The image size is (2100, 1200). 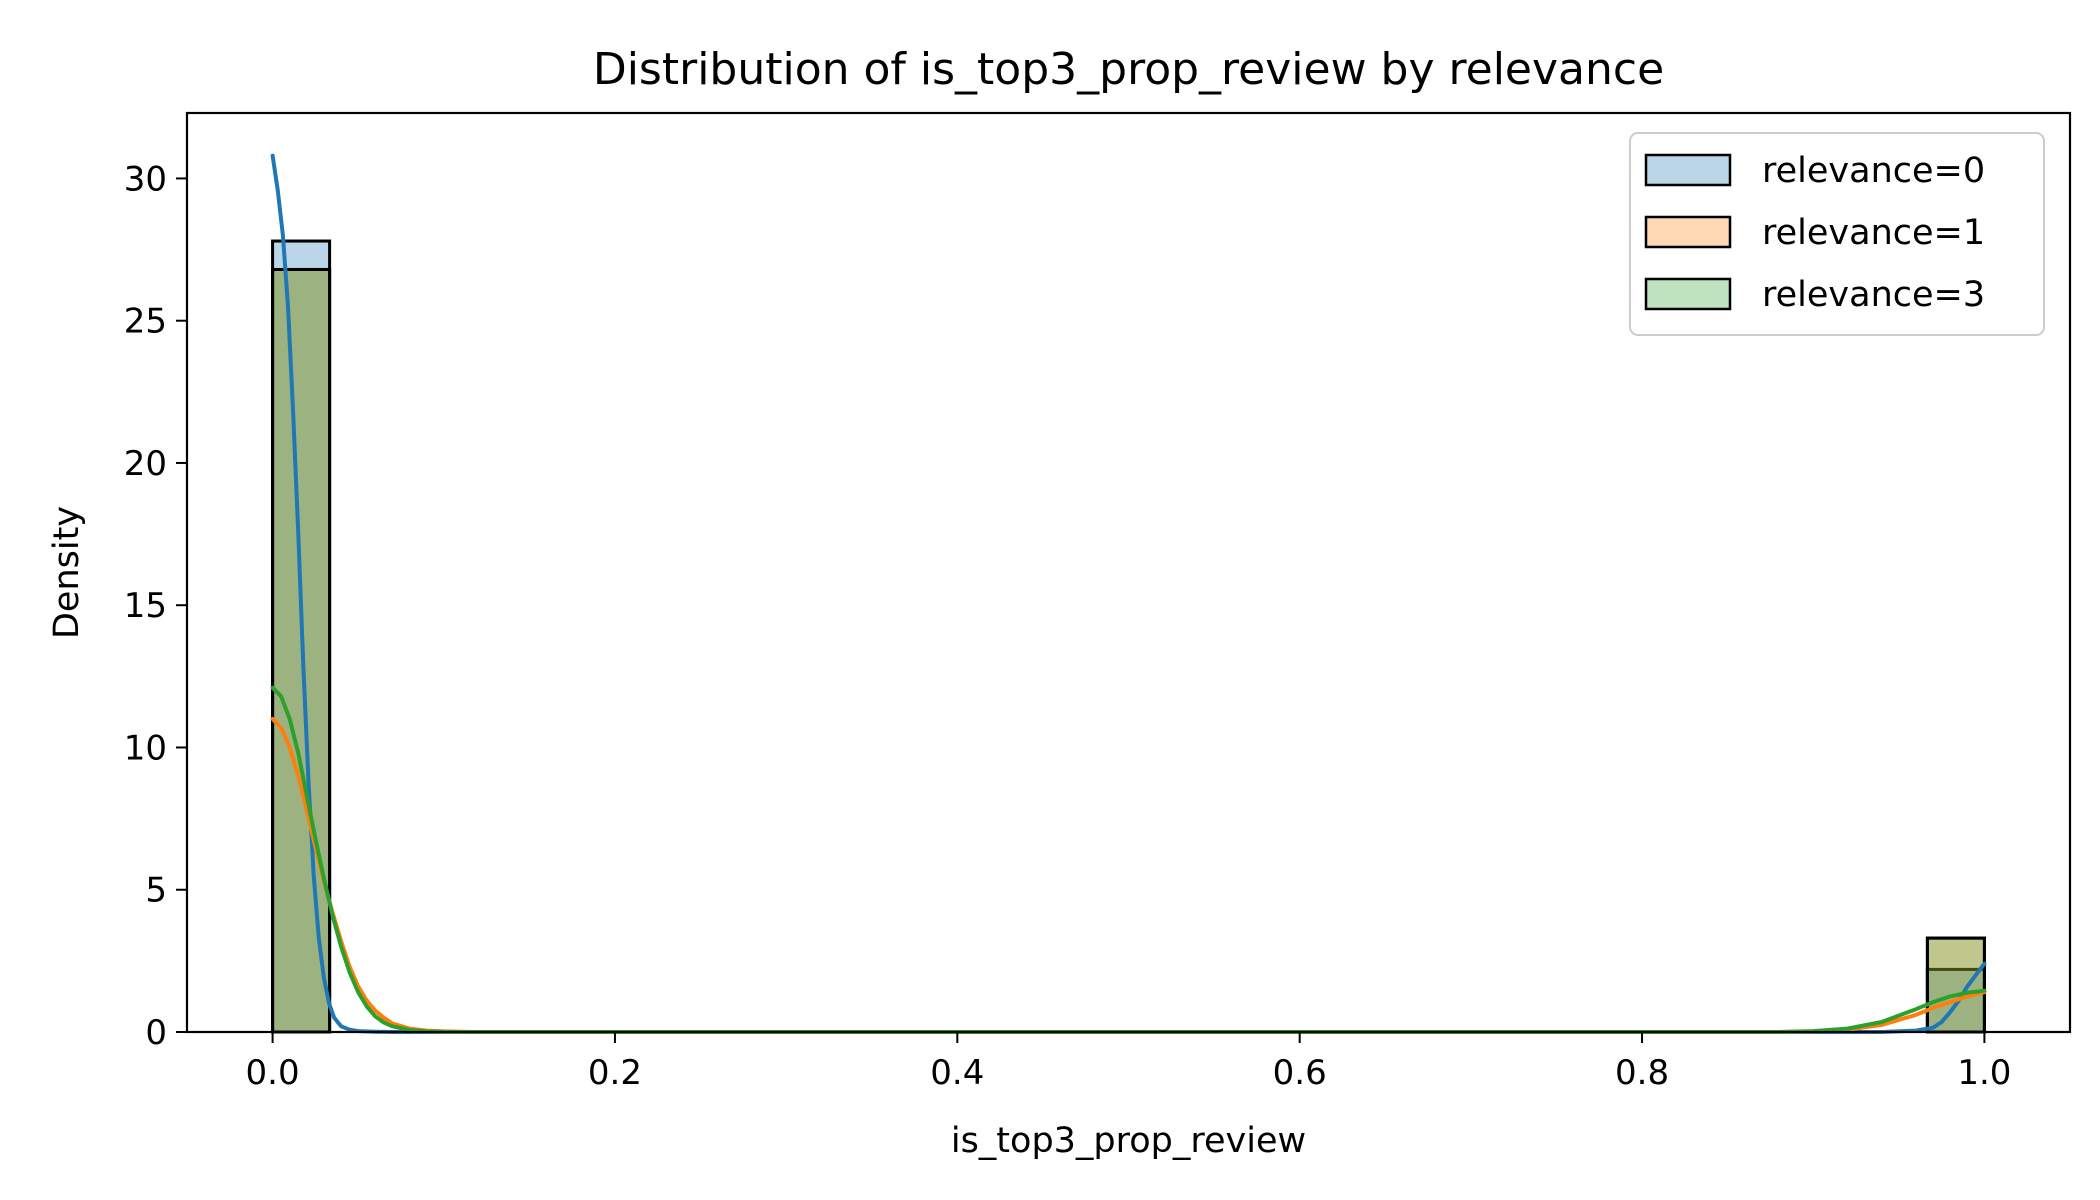 I want to click on y-tick-label: 30, so click(x=145, y=179).